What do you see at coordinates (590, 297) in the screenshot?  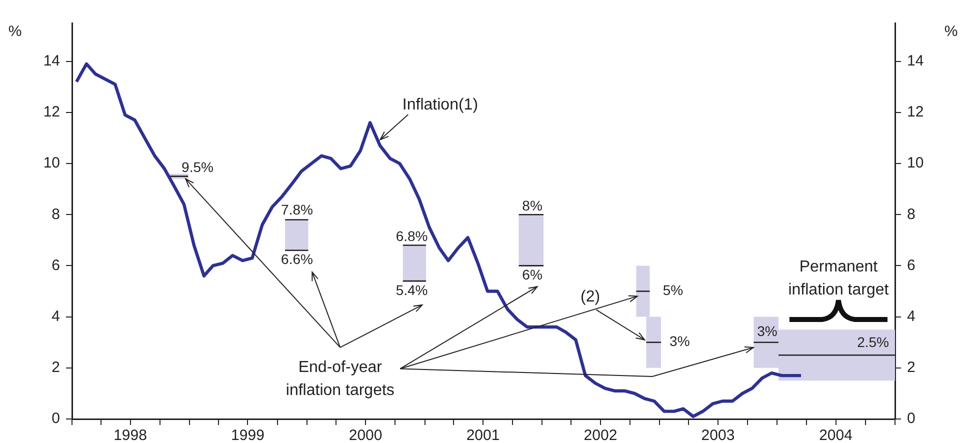 I see `annotation: (2)` at bounding box center [590, 297].